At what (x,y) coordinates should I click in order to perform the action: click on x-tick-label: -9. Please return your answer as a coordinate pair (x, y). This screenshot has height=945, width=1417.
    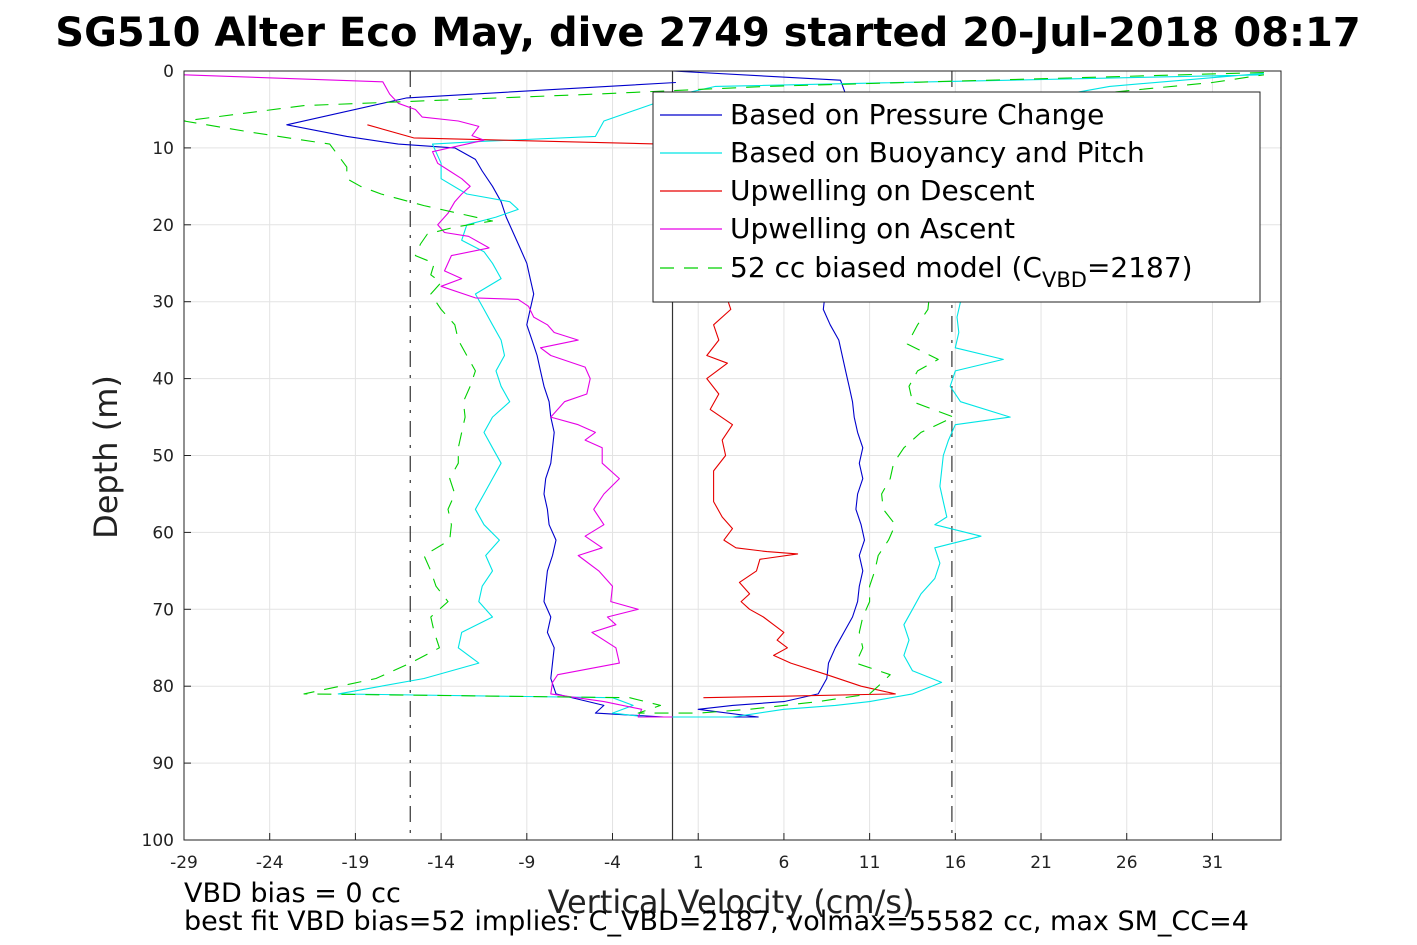
    Looking at the image, I should click on (526, 863).